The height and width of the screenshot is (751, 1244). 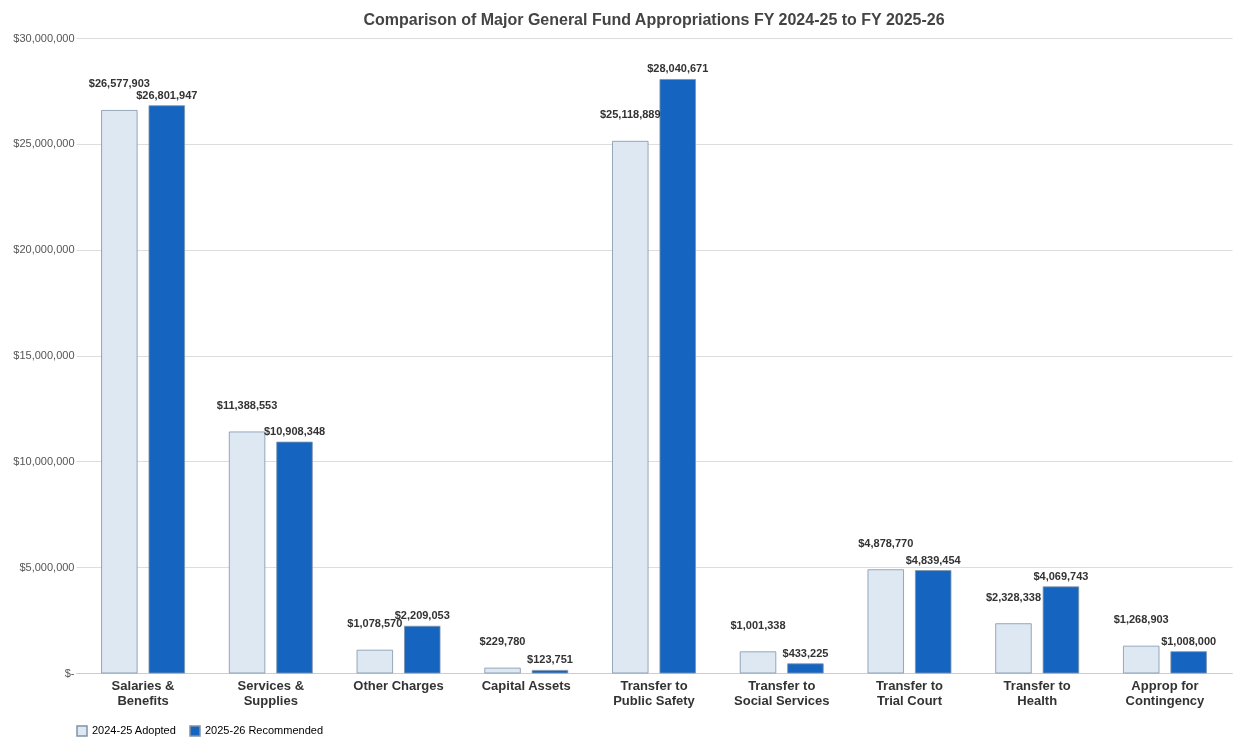 I want to click on legend-label: 2024-25 Adopted, so click(x=134, y=730).